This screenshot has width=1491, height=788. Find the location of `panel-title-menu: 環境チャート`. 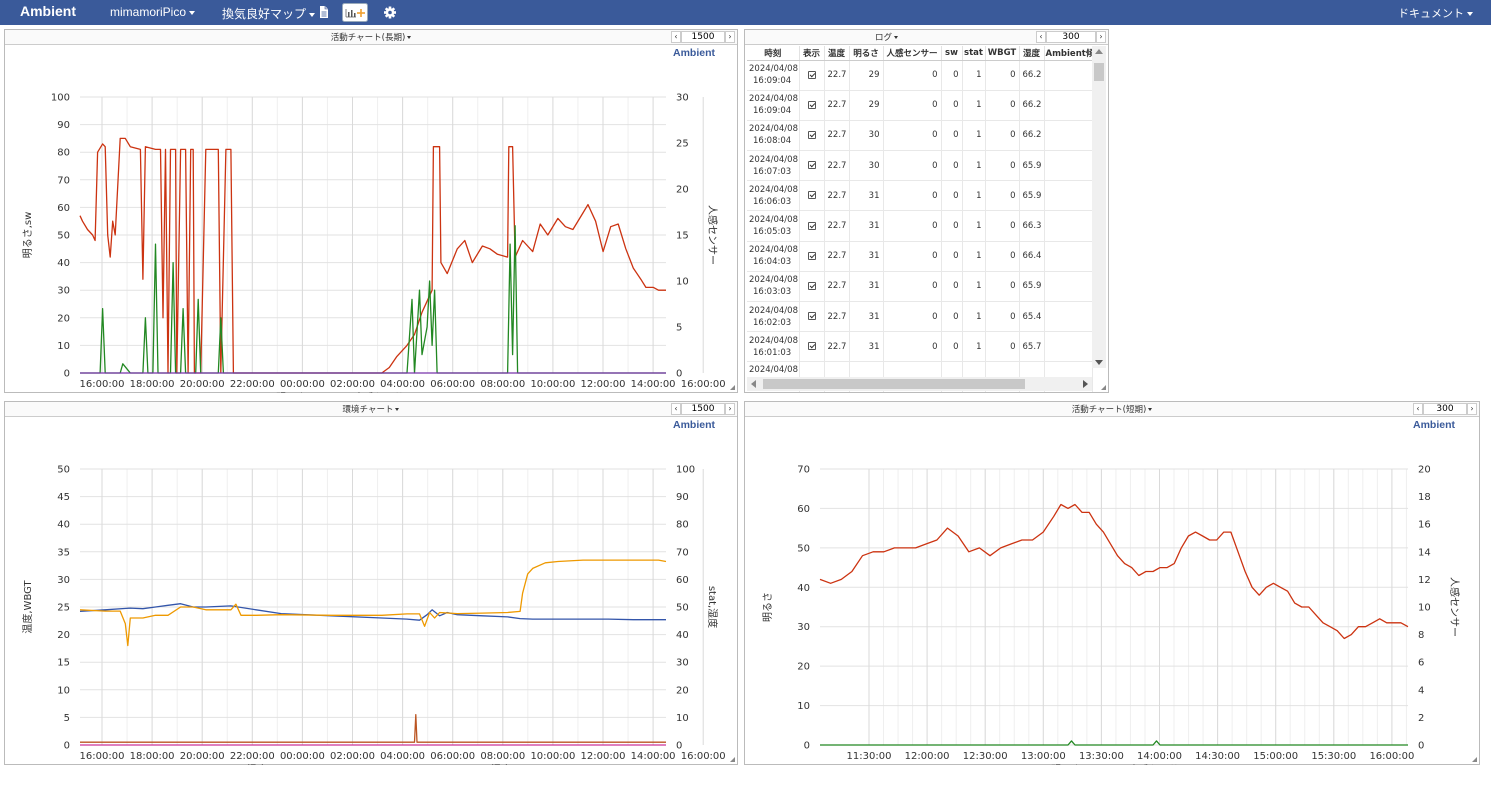

panel-title-menu: 環境チャート is located at coordinates (371, 409).